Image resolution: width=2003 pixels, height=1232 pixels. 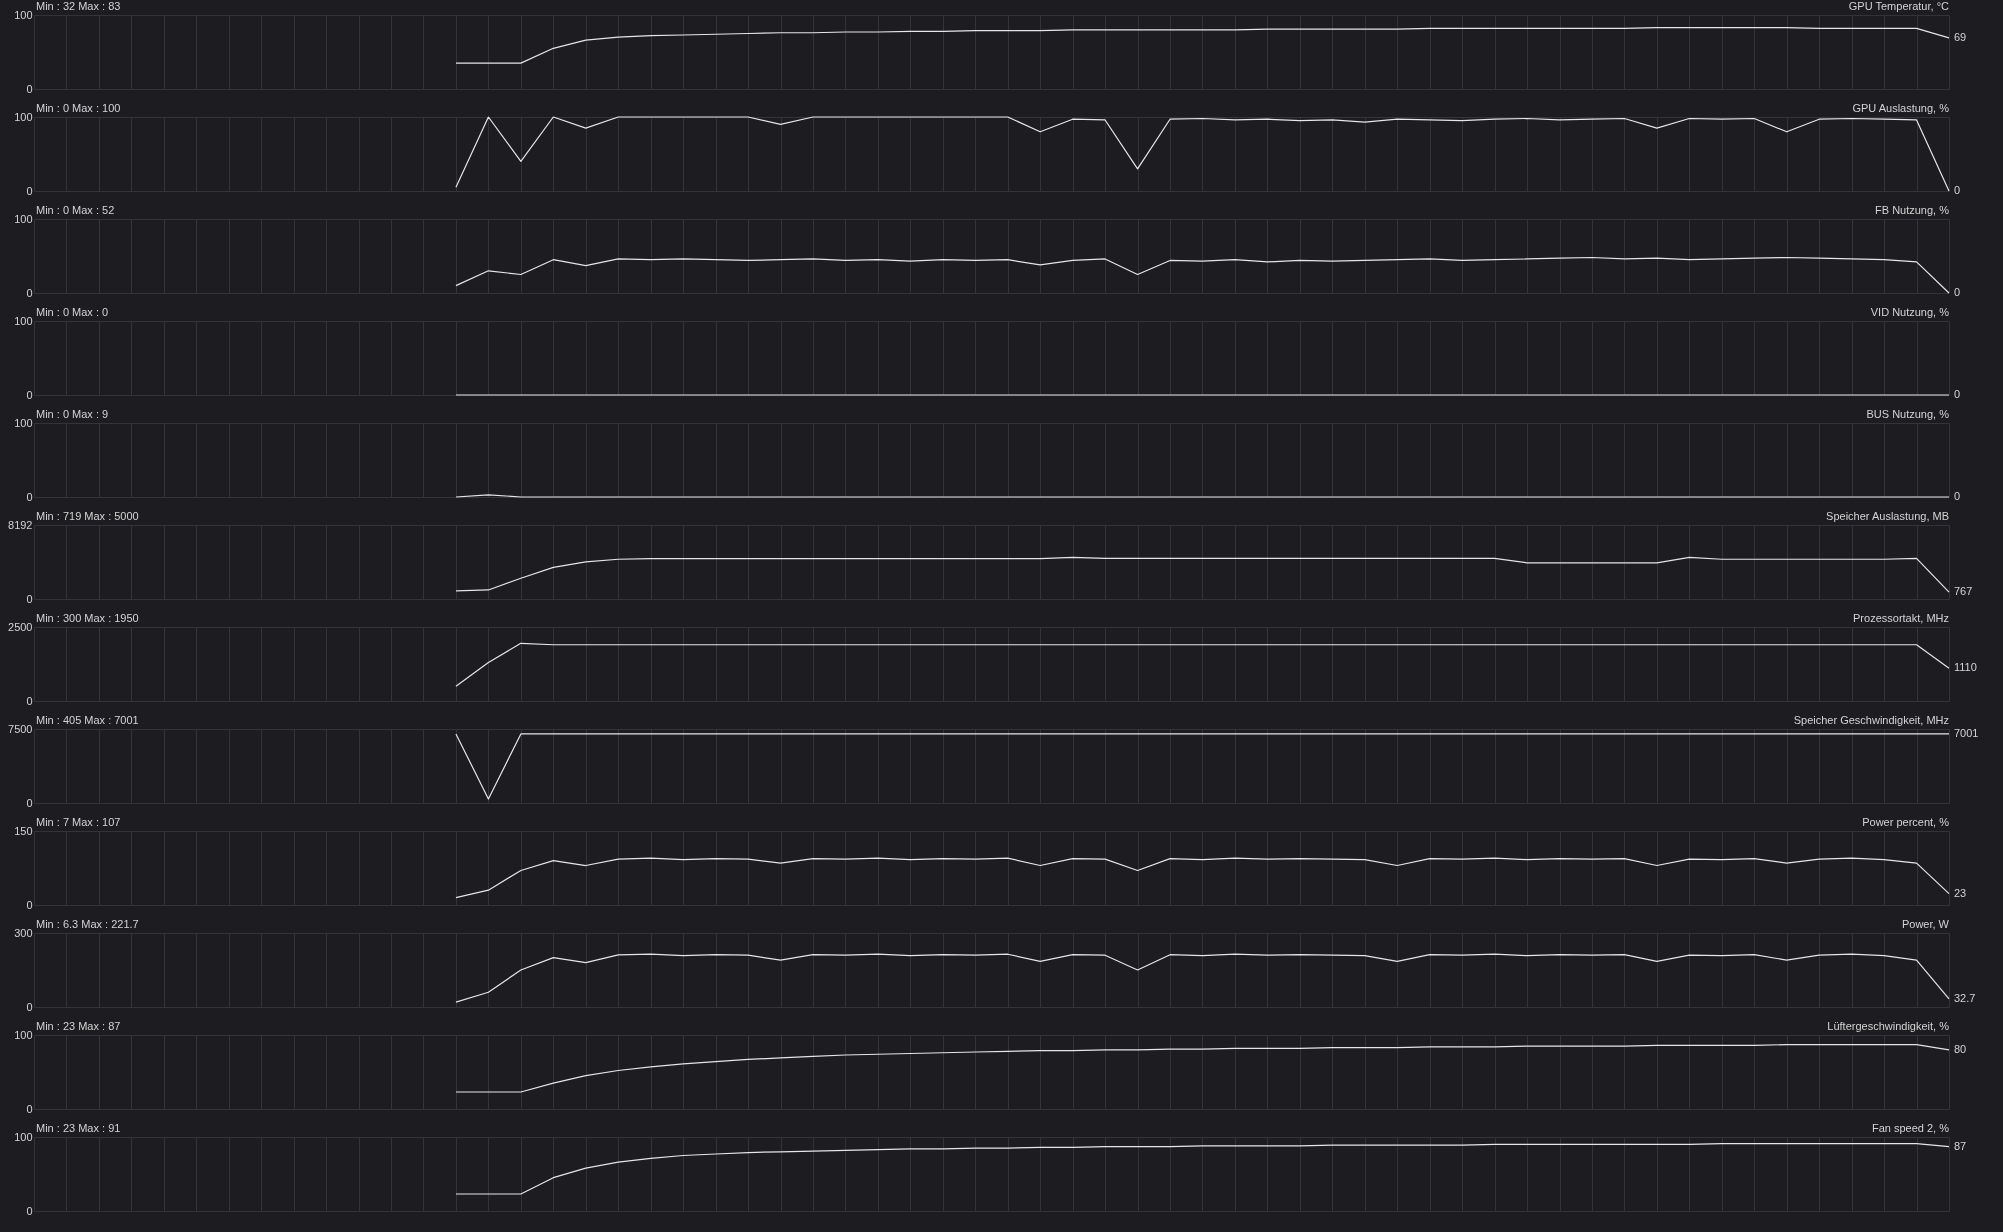 I want to click on chart-title: BUS Nutzung, %, so click(x=1908, y=414).